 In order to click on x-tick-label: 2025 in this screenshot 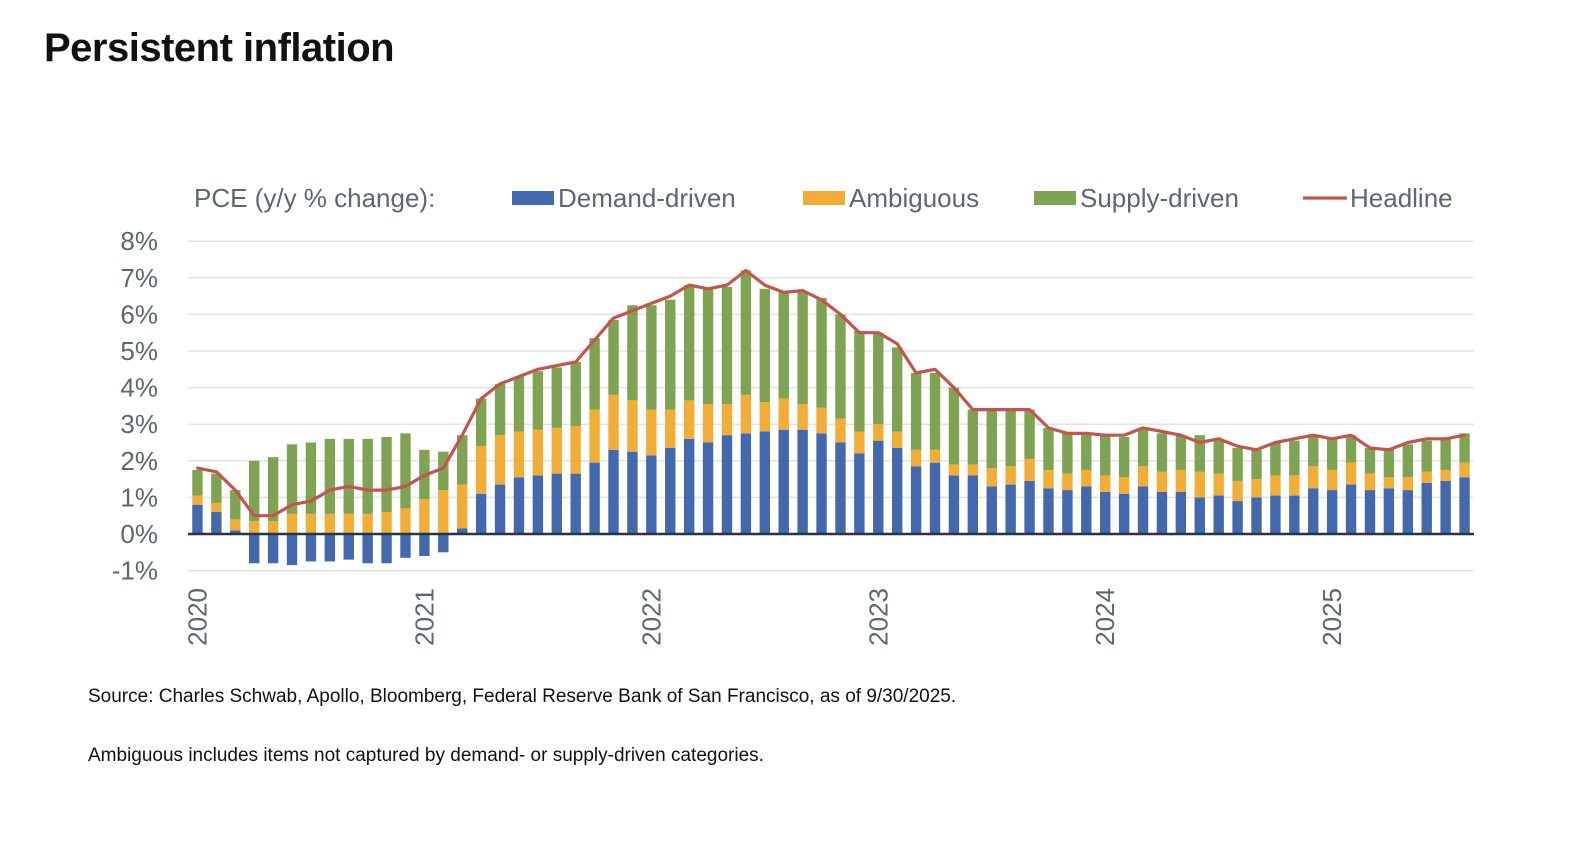, I will do `click(1332, 617)`.